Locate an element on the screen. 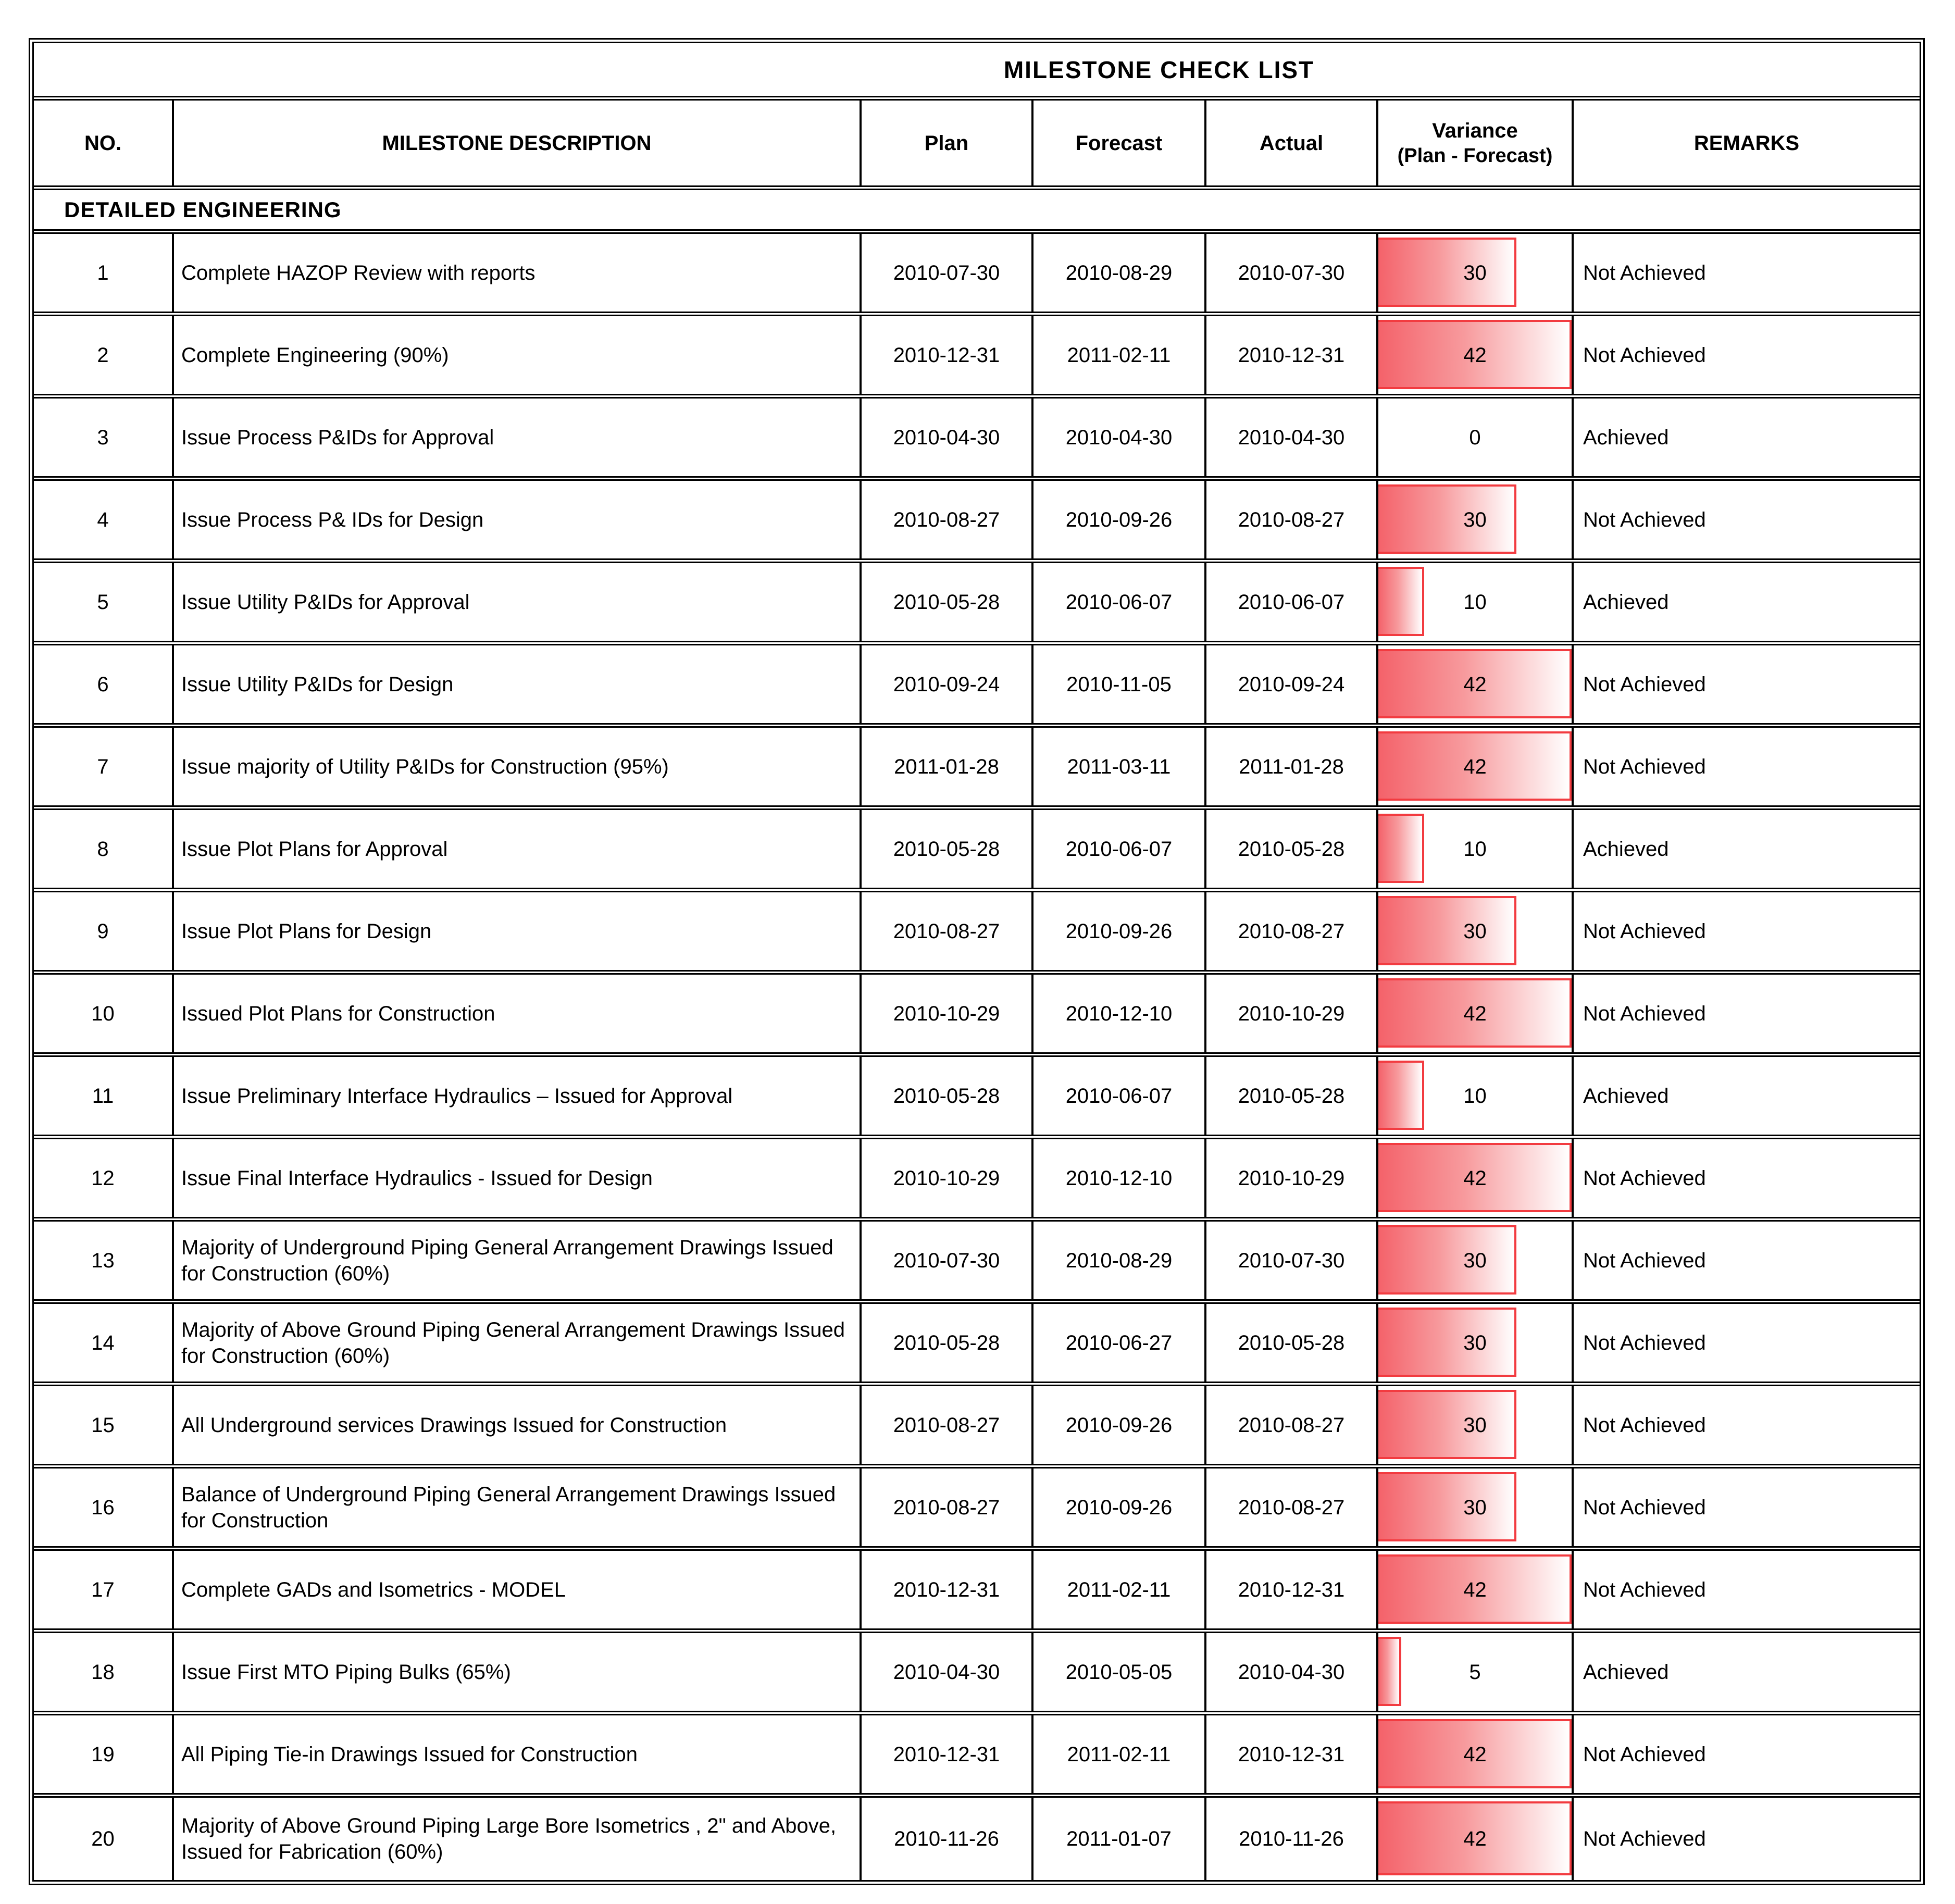 This screenshot has height=1904, width=1955. forecast-date-cell: 2010-11-05 is located at coordinates (1117, 684).